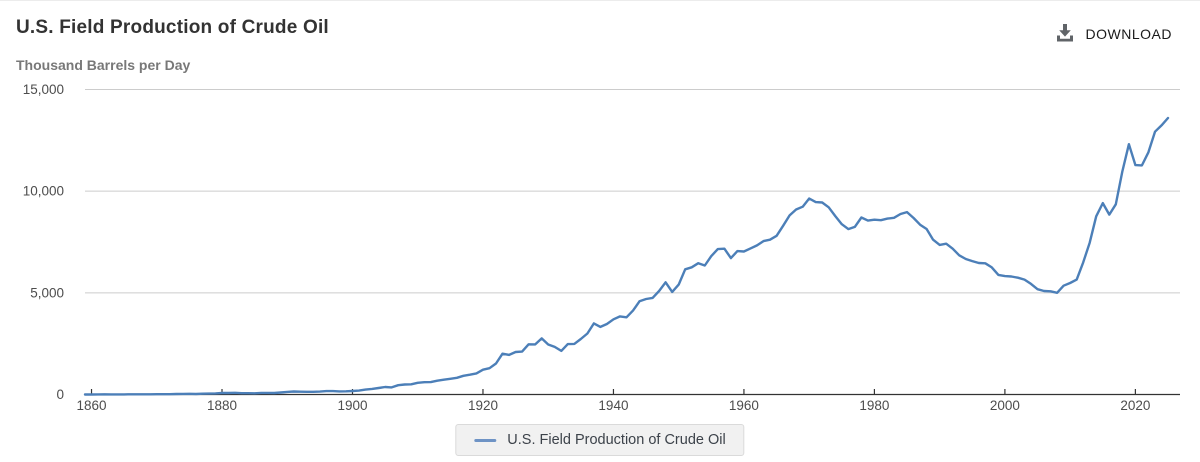 Image resolution: width=1200 pixels, height=462 pixels. What do you see at coordinates (43, 242) in the screenshot?
I see `y-axis-labels: 0 5,000 10,000 15,000` at bounding box center [43, 242].